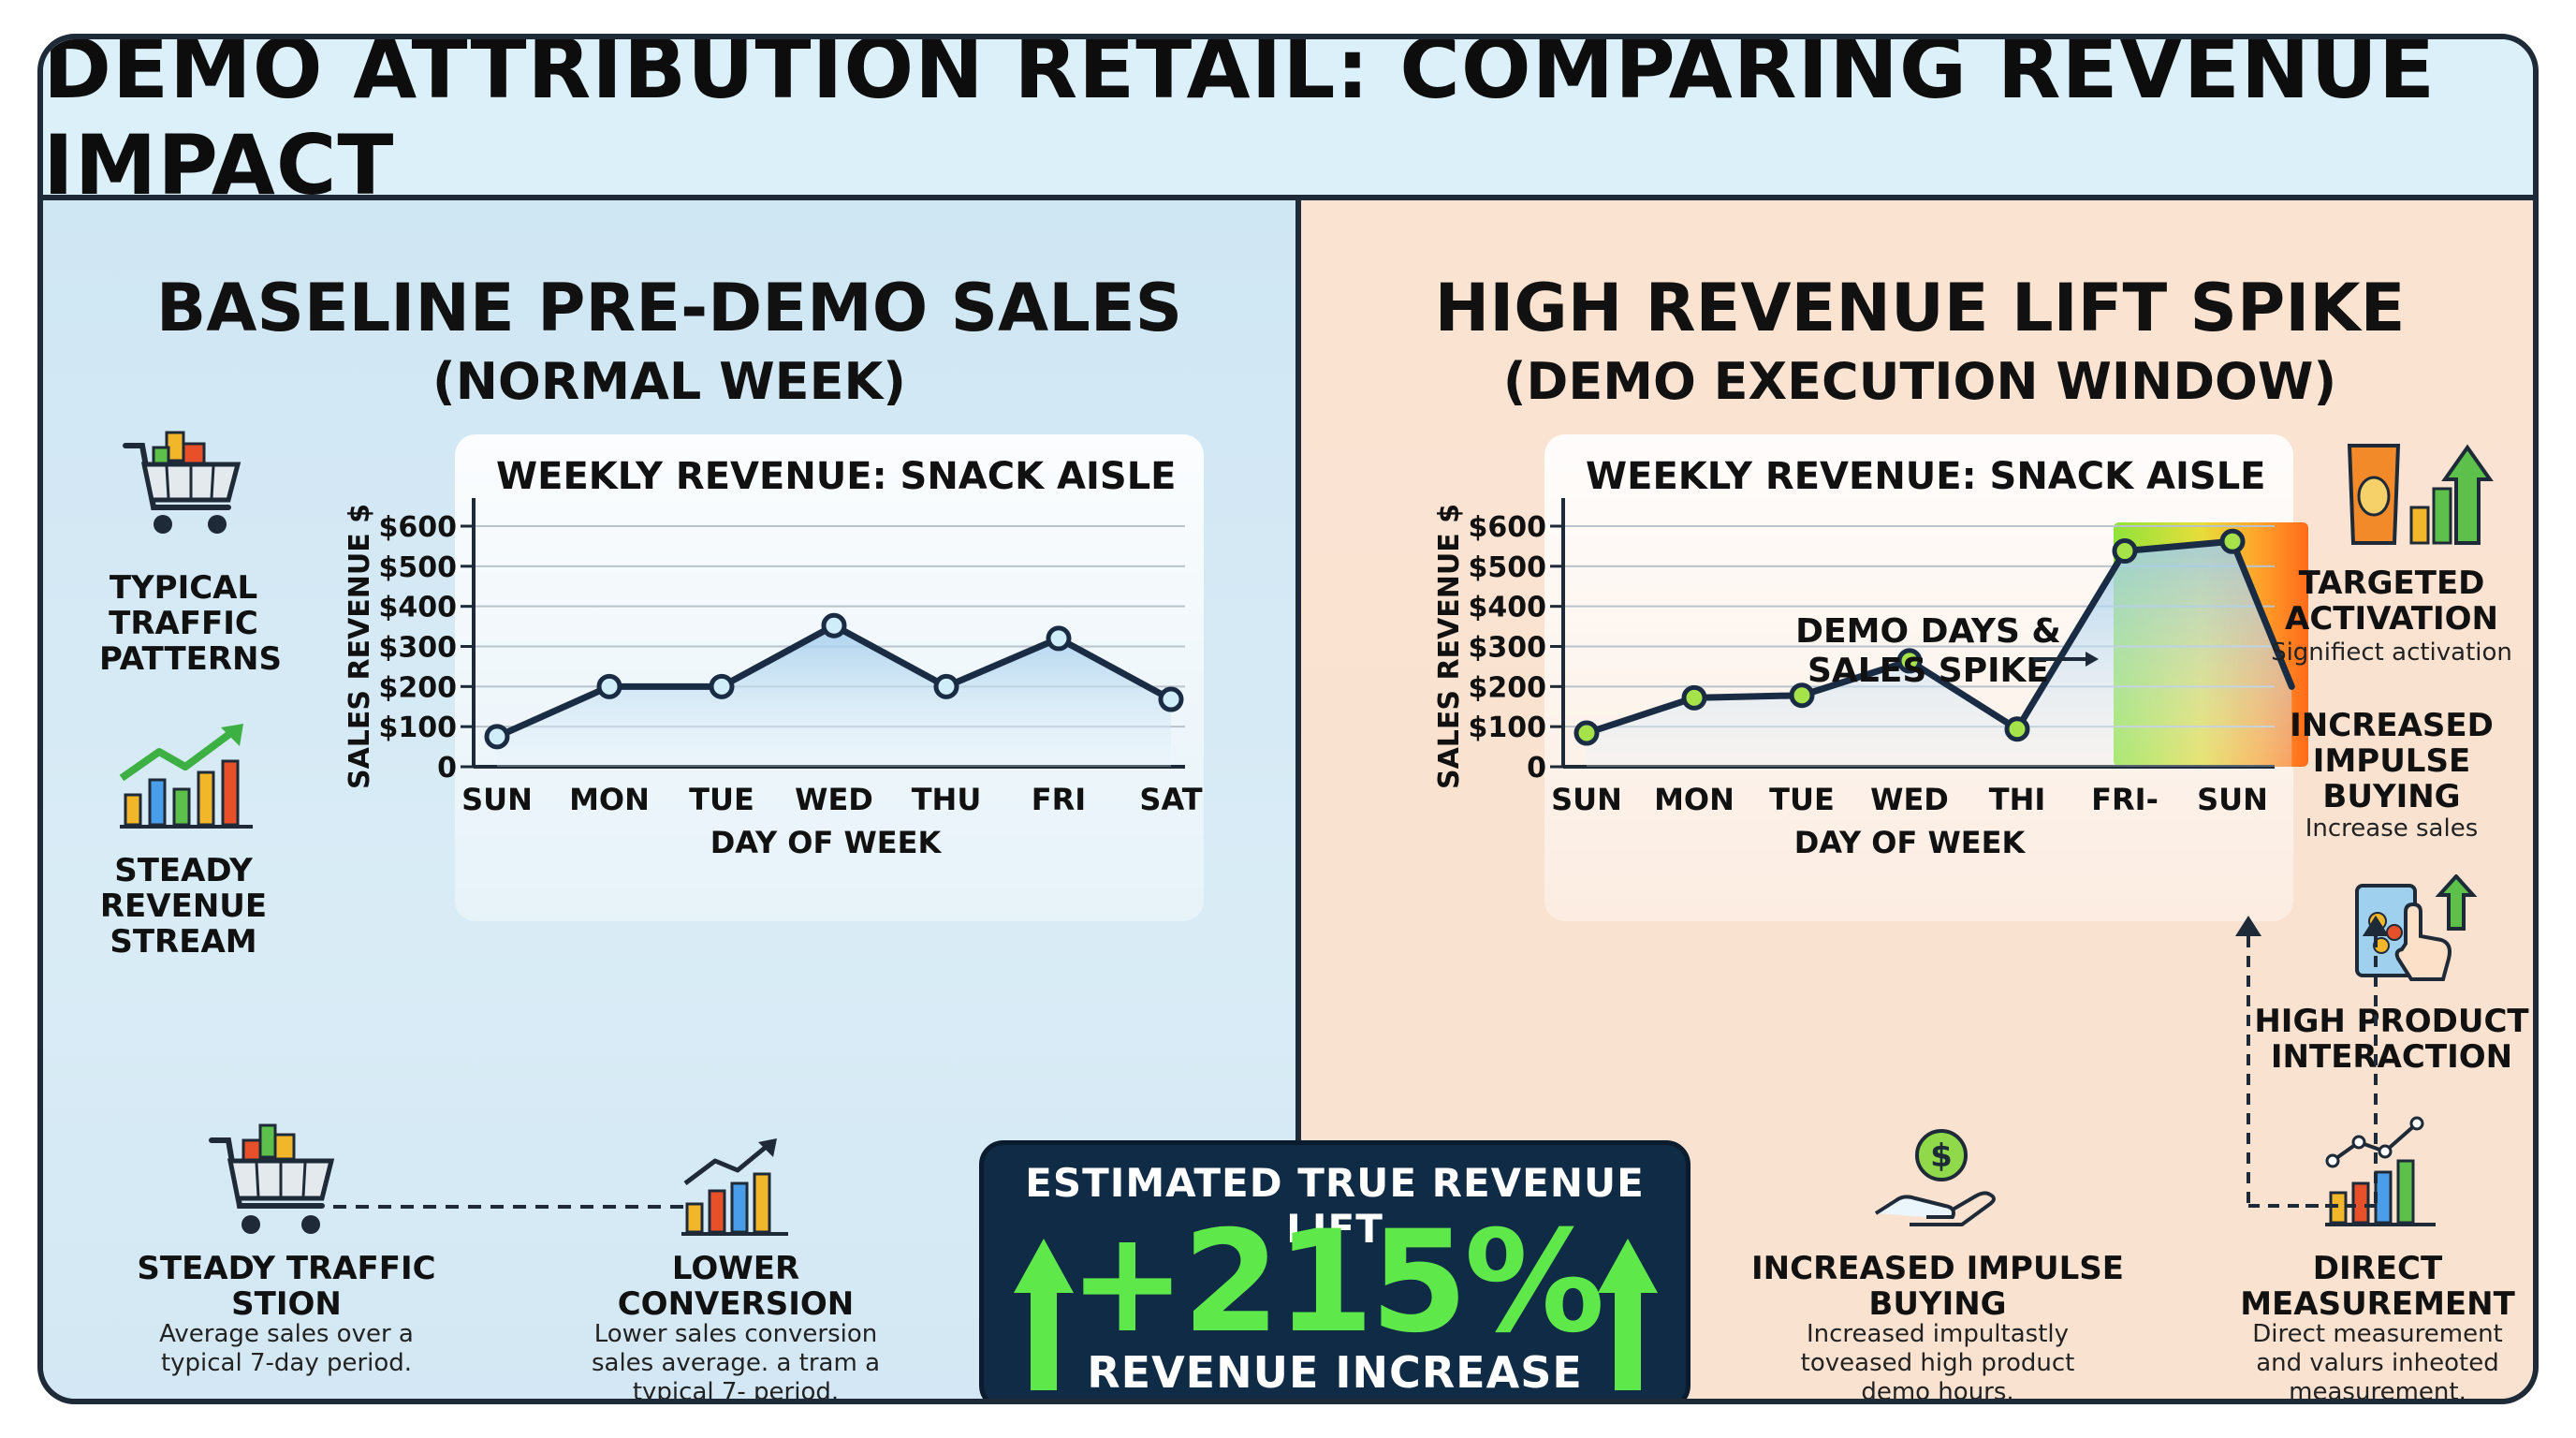  I want to click on impulse-buying-body: Increase sales, so click(2392, 828).